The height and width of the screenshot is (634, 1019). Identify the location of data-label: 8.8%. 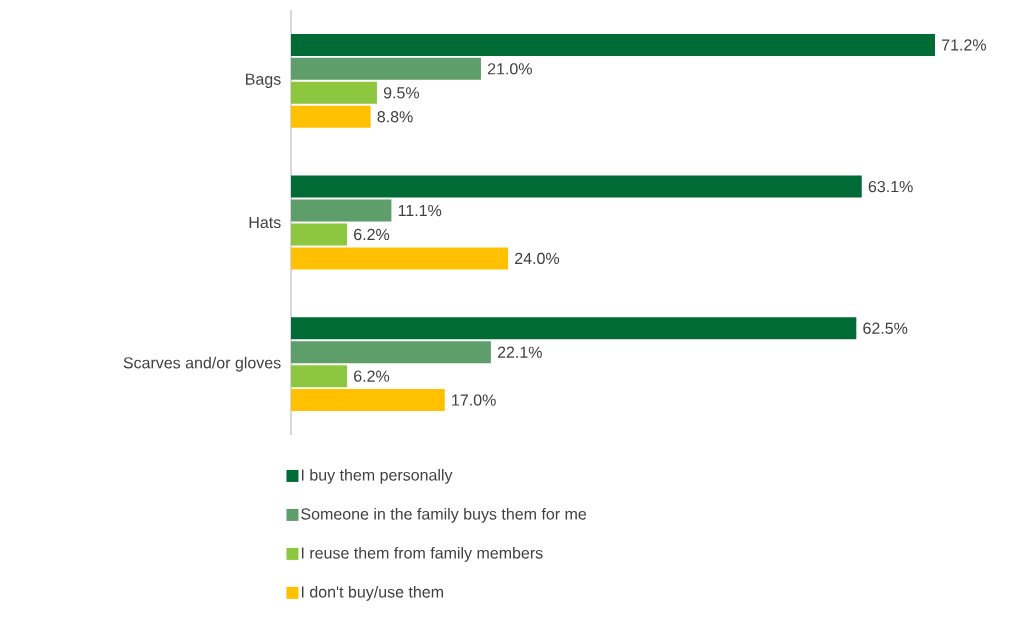
(395, 117).